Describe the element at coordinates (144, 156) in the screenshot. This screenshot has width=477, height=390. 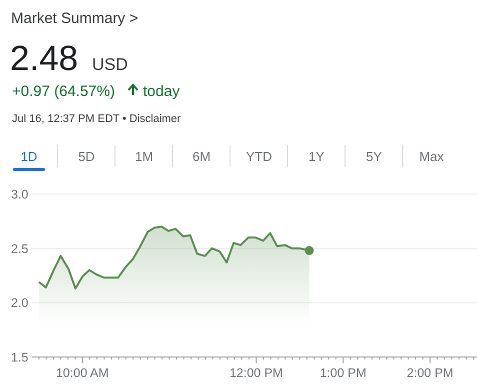
I see `text: 1M` at that location.